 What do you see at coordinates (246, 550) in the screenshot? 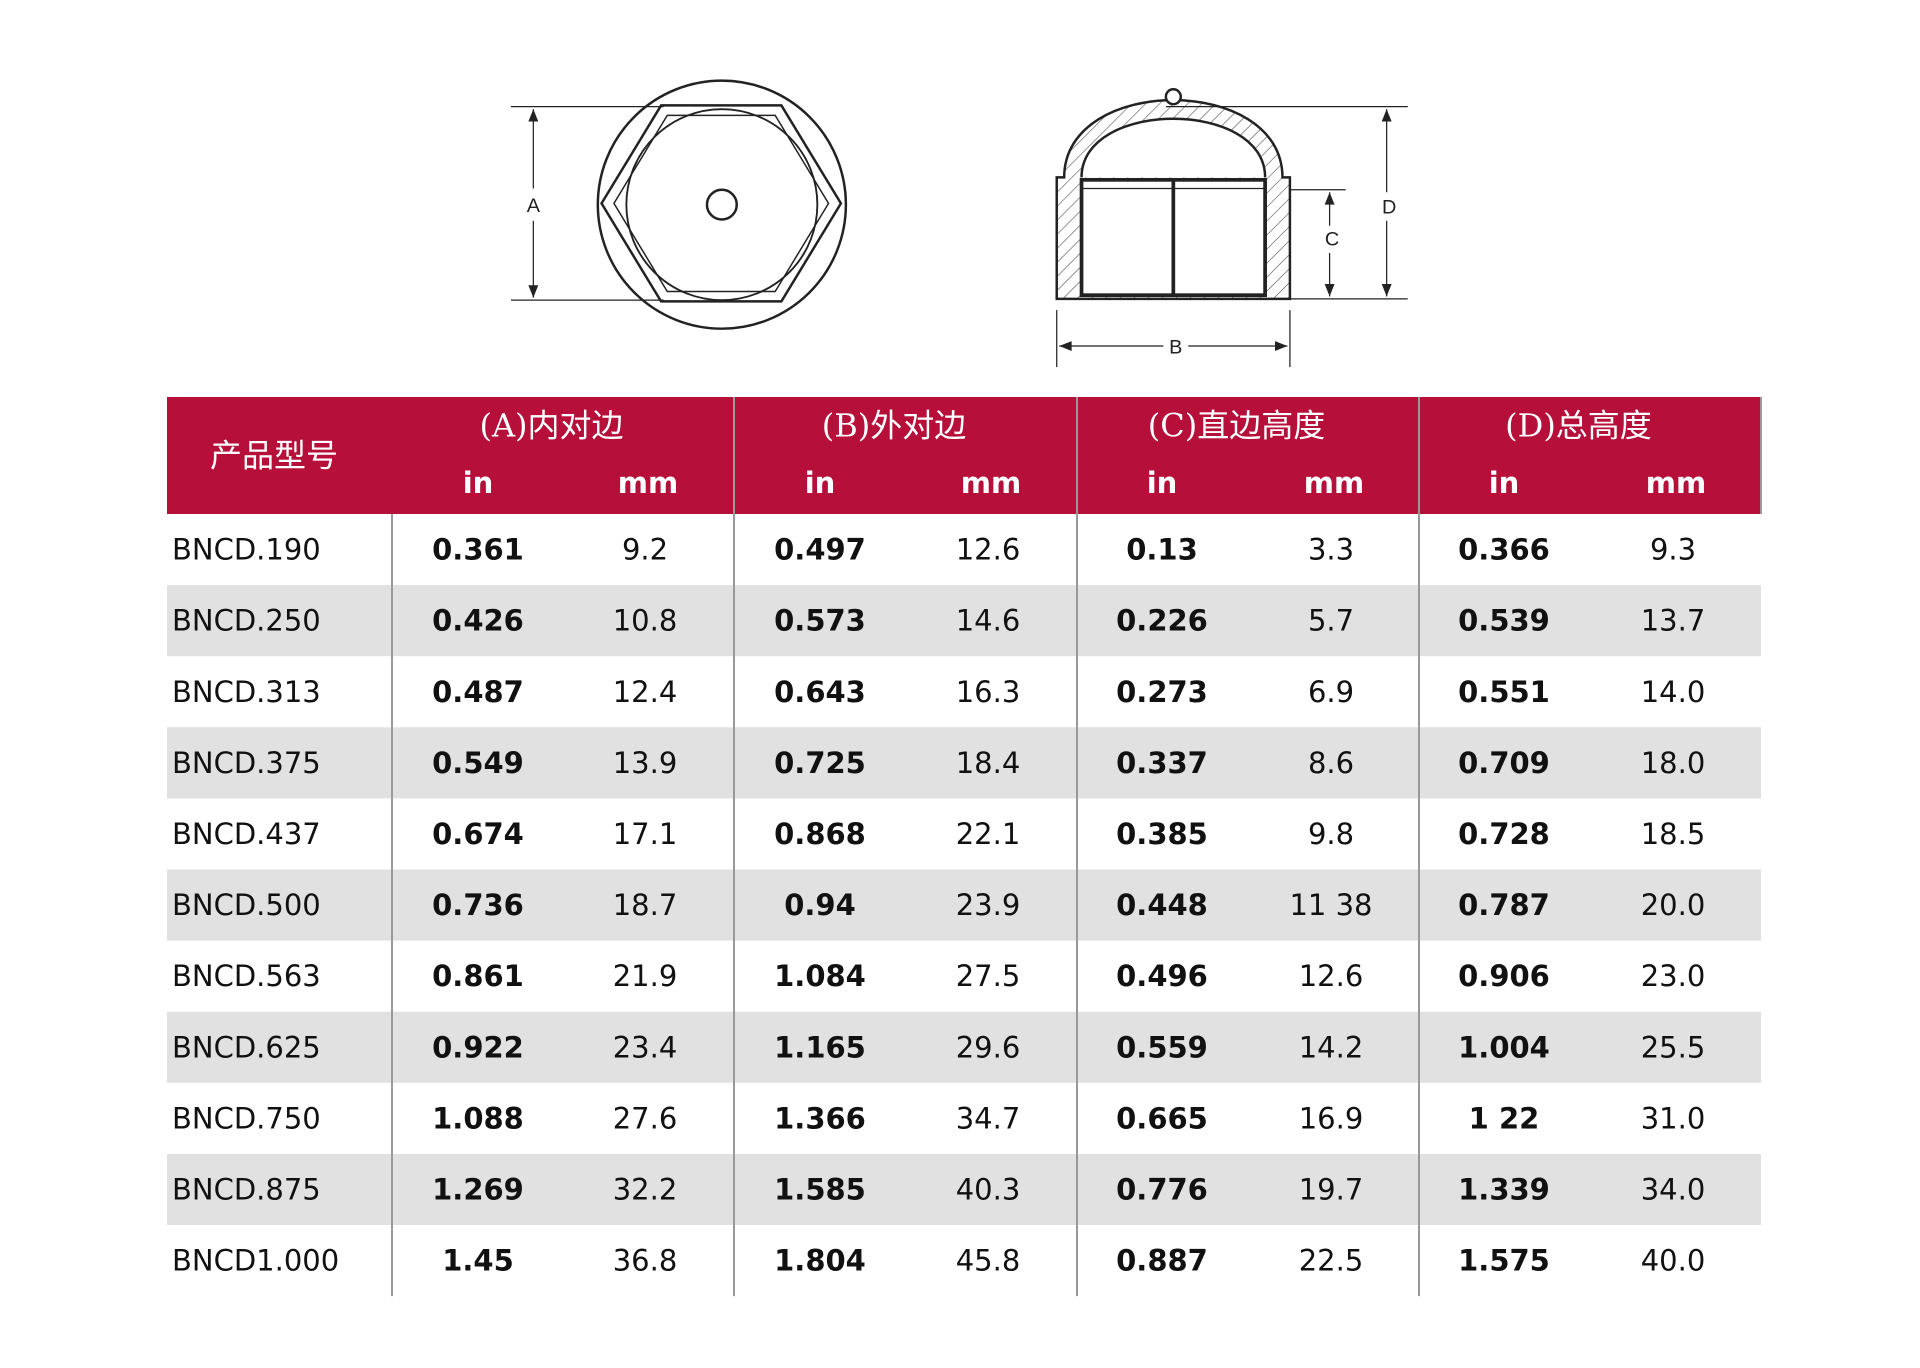
I see `model-cell: BNCD.190` at bounding box center [246, 550].